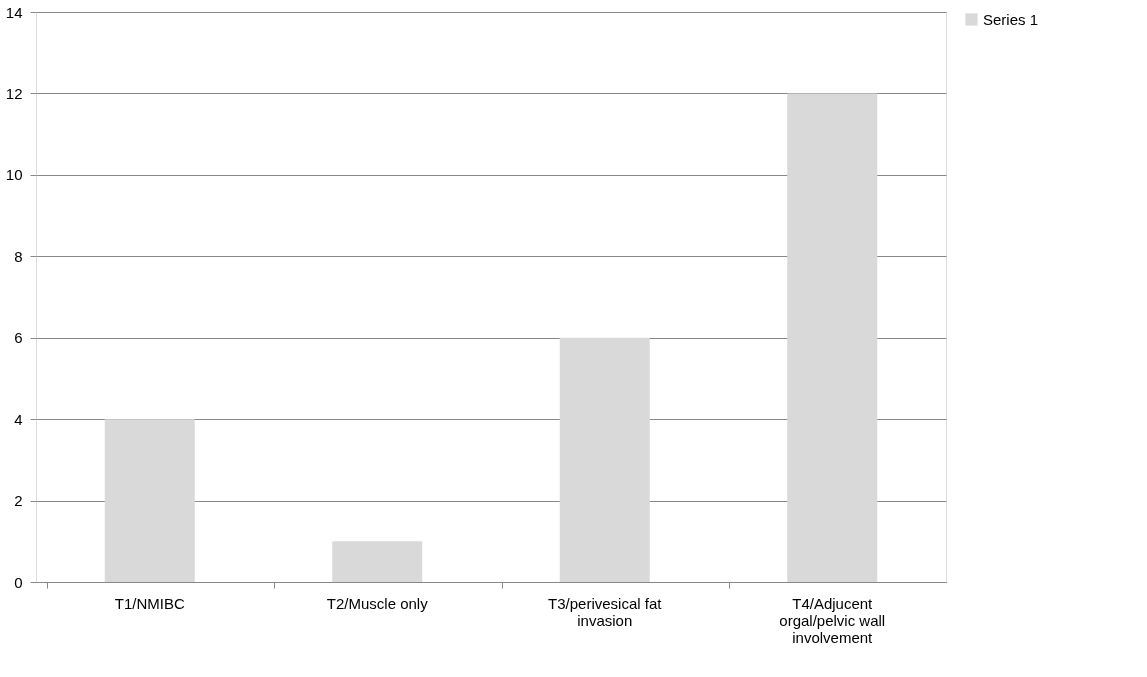 This screenshot has height=677, width=1147. I want to click on y-tick-label: 4, so click(18, 419).